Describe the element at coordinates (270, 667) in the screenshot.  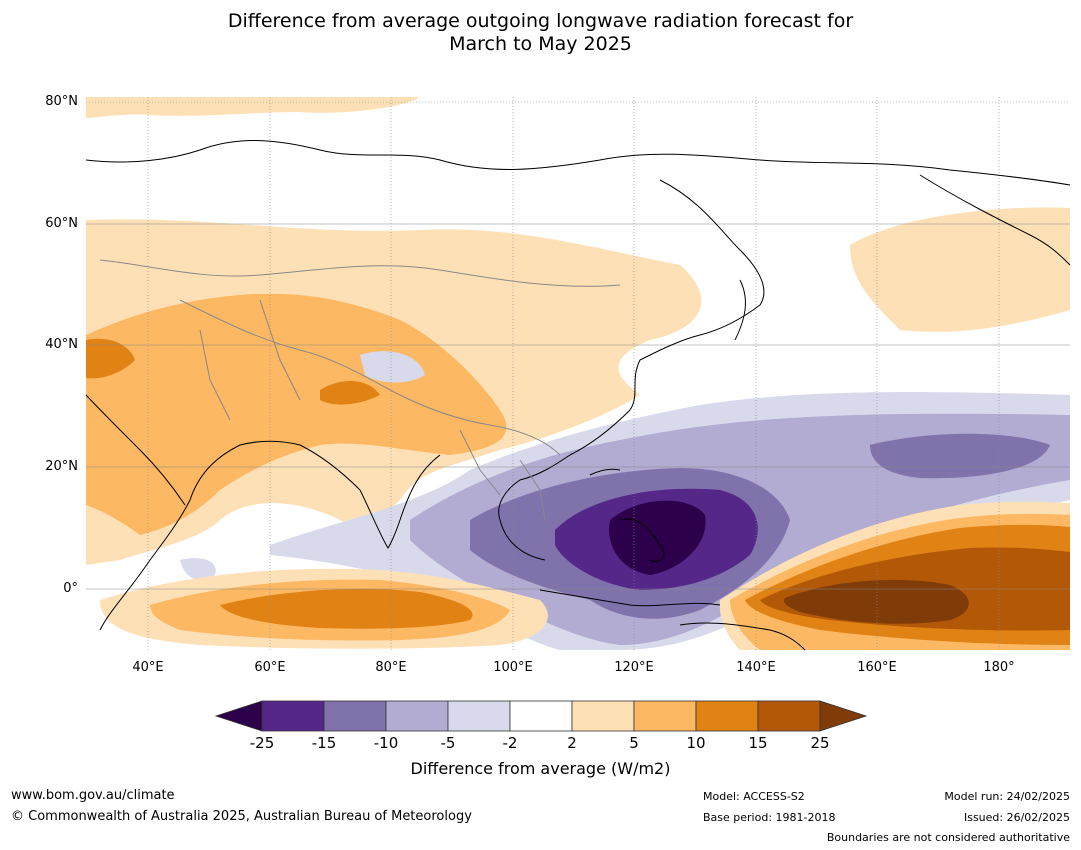
I see `lon-label-60e: 60°E` at that location.